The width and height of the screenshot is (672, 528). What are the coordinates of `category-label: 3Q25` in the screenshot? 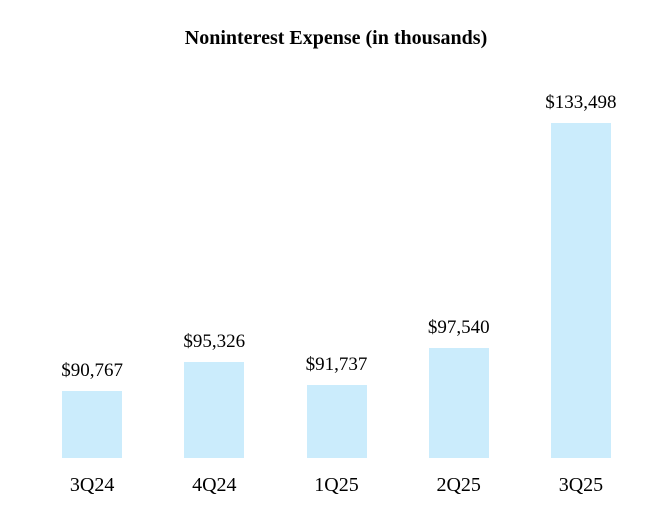 It's located at (581, 485).